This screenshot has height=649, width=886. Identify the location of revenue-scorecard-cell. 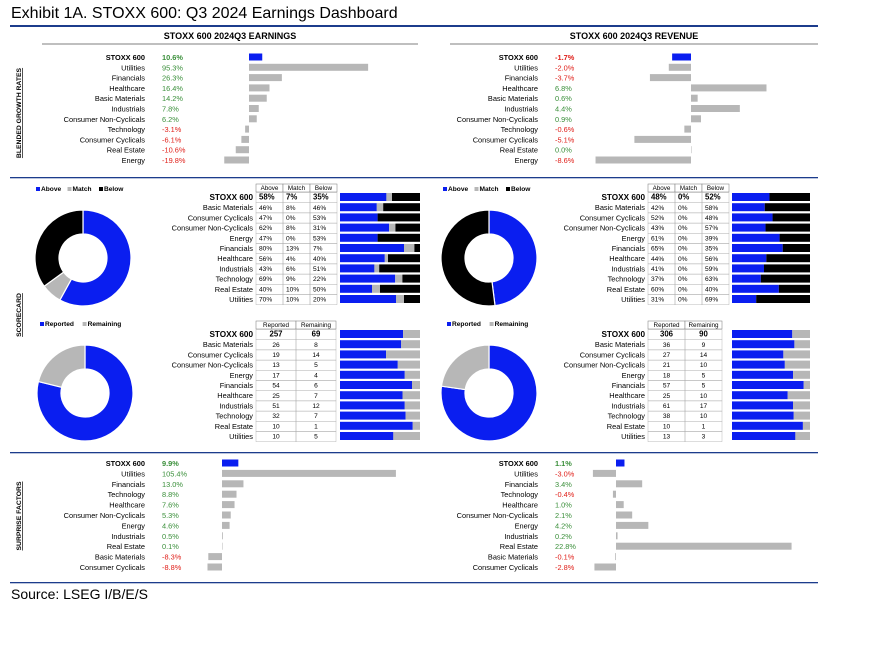
(715, 299).